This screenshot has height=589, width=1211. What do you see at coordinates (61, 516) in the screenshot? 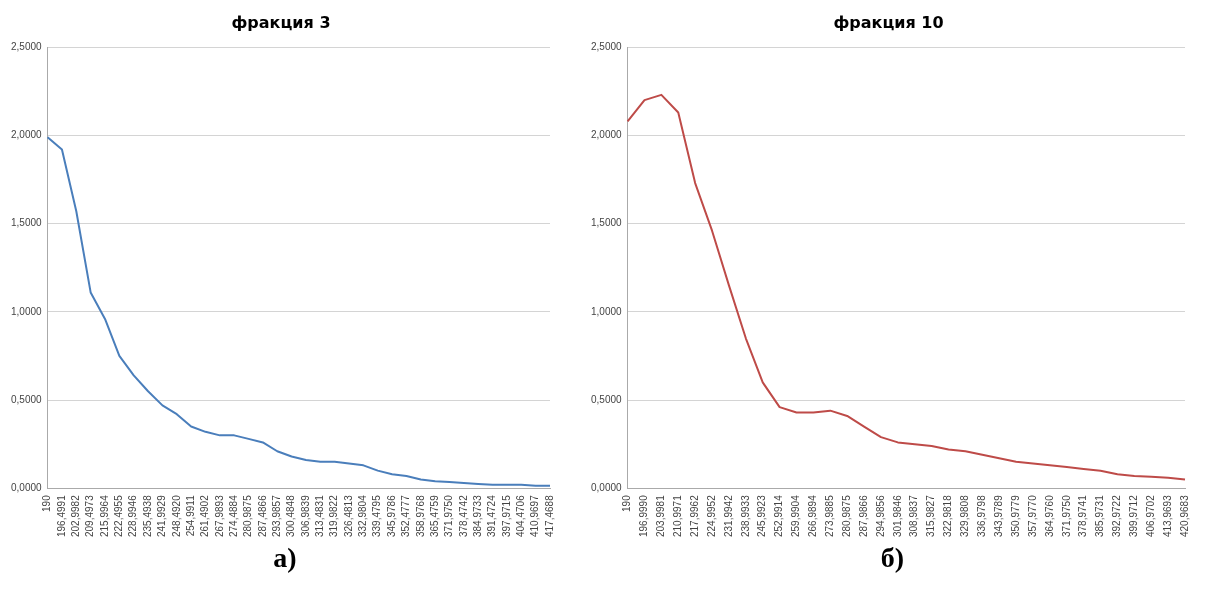
I see `x-tick-label: 196,4991` at bounding box center [61, 516].